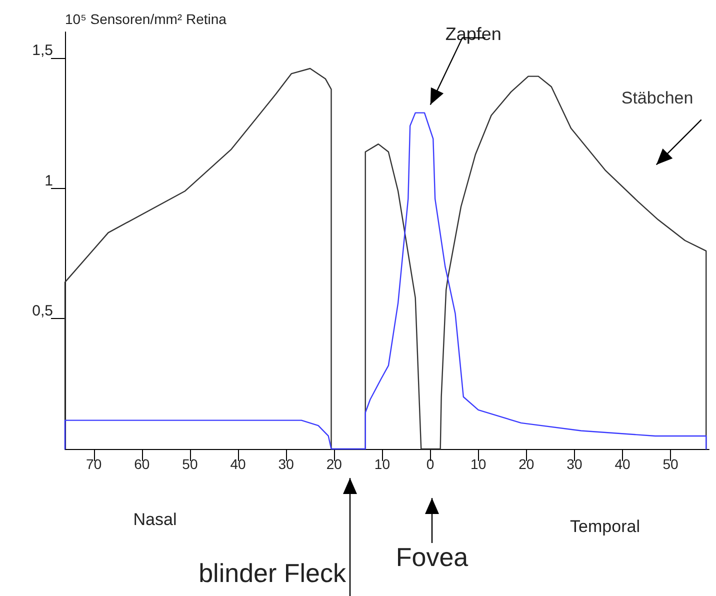 This screenshot has width=716, height=596. I want to click on y-tick-label: 1,5, so click(42, 51).